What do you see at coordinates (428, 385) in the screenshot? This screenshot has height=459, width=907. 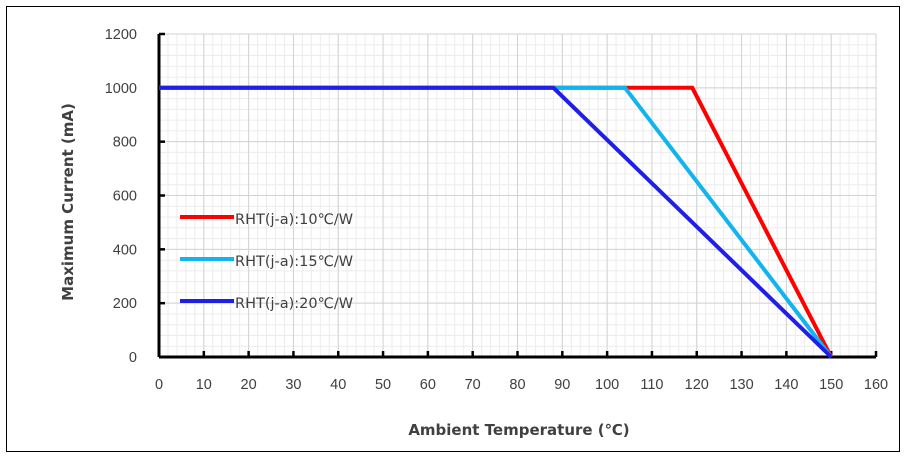 I see `x-tick-label: 60` at bounding box center [428, 385].